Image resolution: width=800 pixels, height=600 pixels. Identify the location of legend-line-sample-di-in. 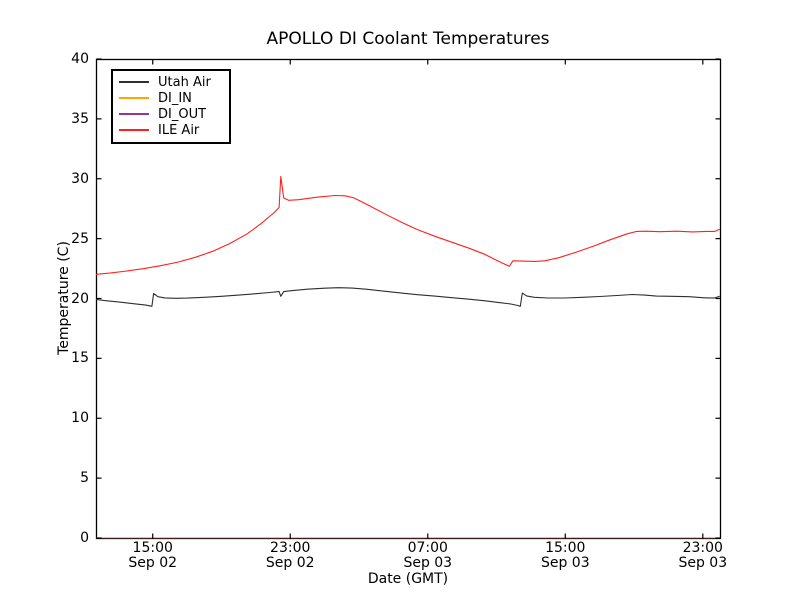
(134, 98).